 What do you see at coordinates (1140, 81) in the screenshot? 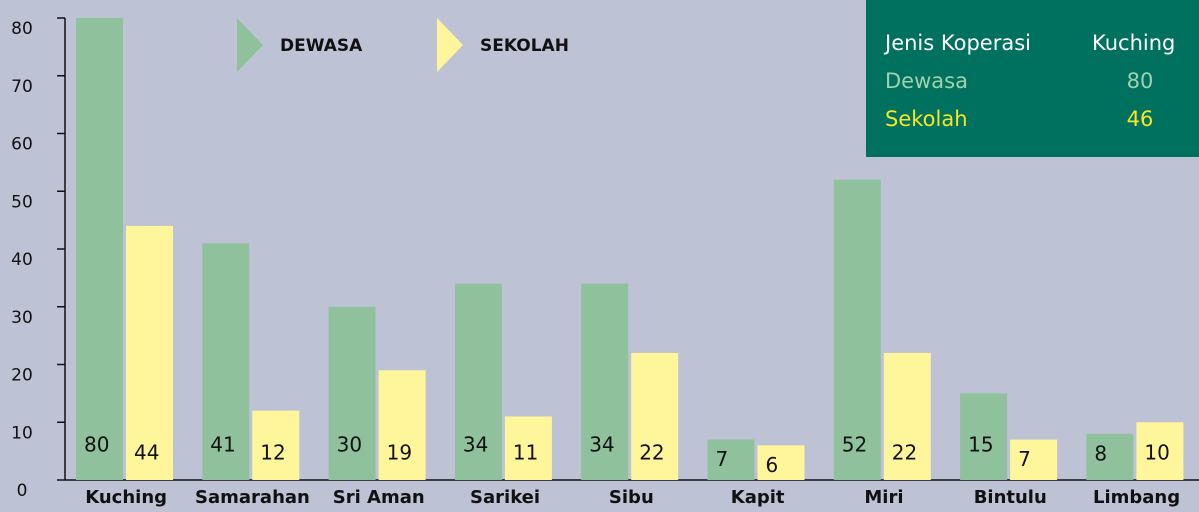
I see `tooltip-row-value: 80` at bounding box center [1140, 81].